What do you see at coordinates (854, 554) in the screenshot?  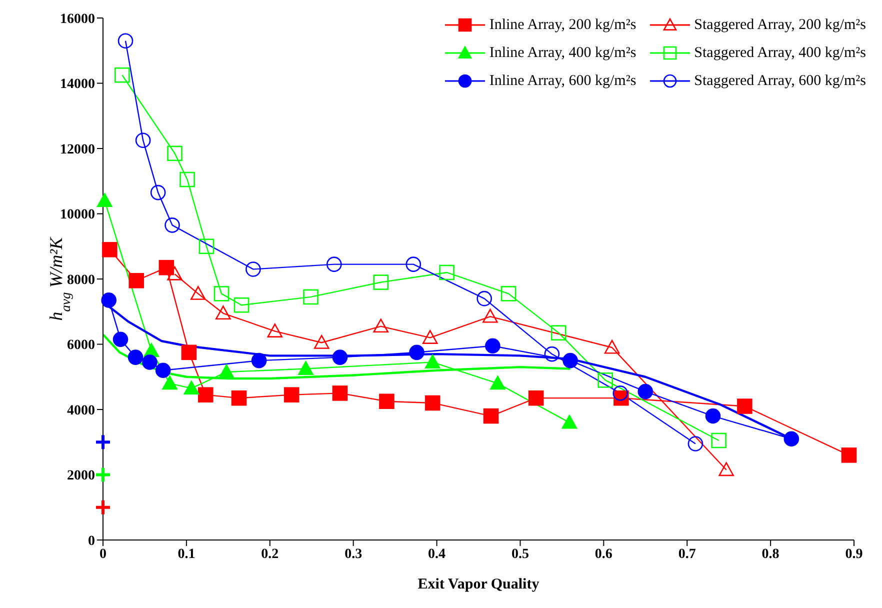 I see `x-tick-label: 0.9` at bounding box center [854, 554].